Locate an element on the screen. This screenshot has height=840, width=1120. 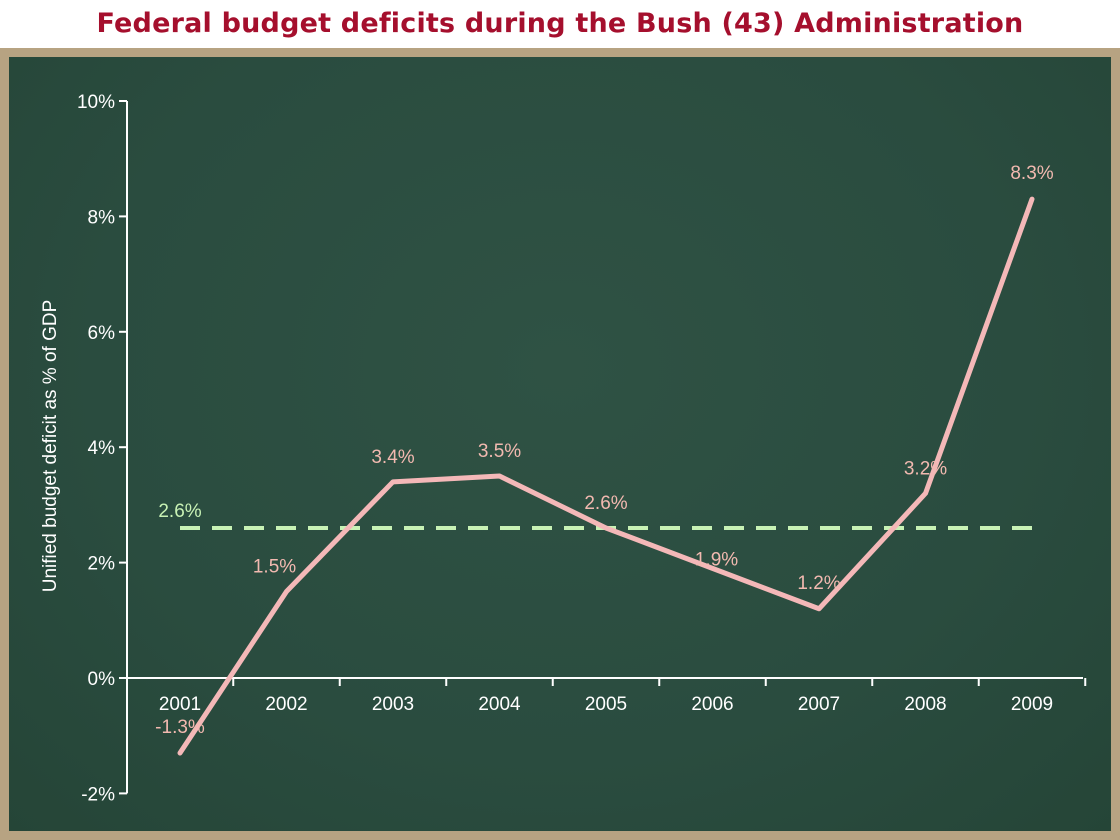
x-tick-label: 2009 is located at coordinates (1032, 704).